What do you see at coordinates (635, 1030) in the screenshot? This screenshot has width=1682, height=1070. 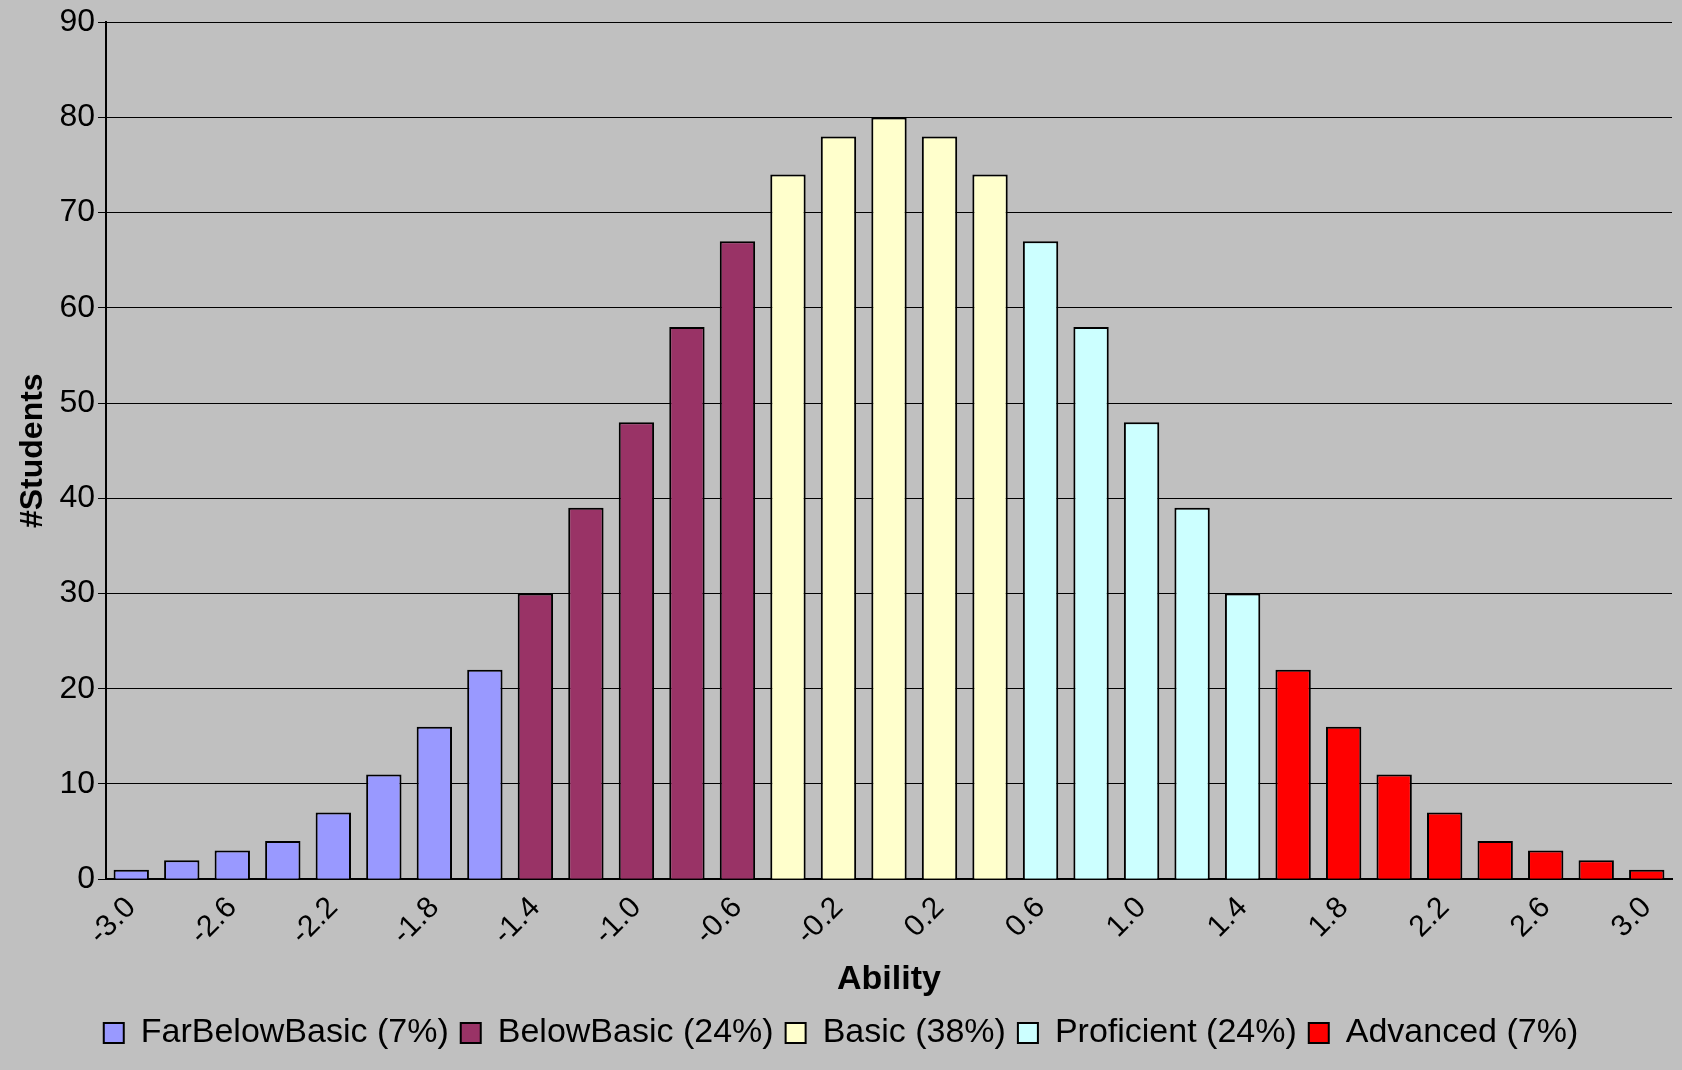 I see `legend-label: BelowBasic (24%)` at bounding box center [635, 1030].